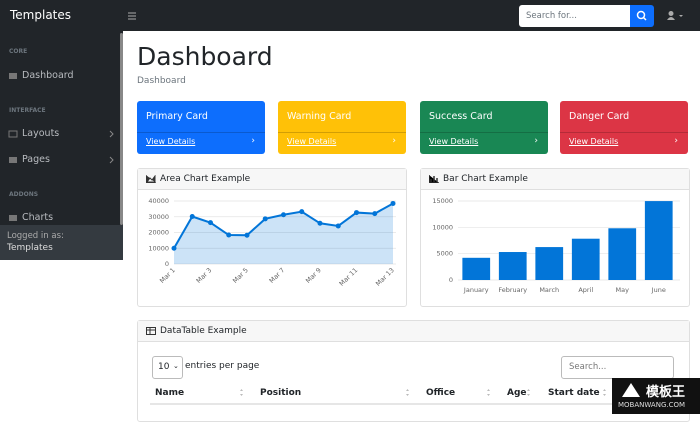 Image resolution: width=700 pixels, height=422 pixels. Describe the element at coordinates (30, 248) in the screenshot. I see `footer-user: Templates` at that location.